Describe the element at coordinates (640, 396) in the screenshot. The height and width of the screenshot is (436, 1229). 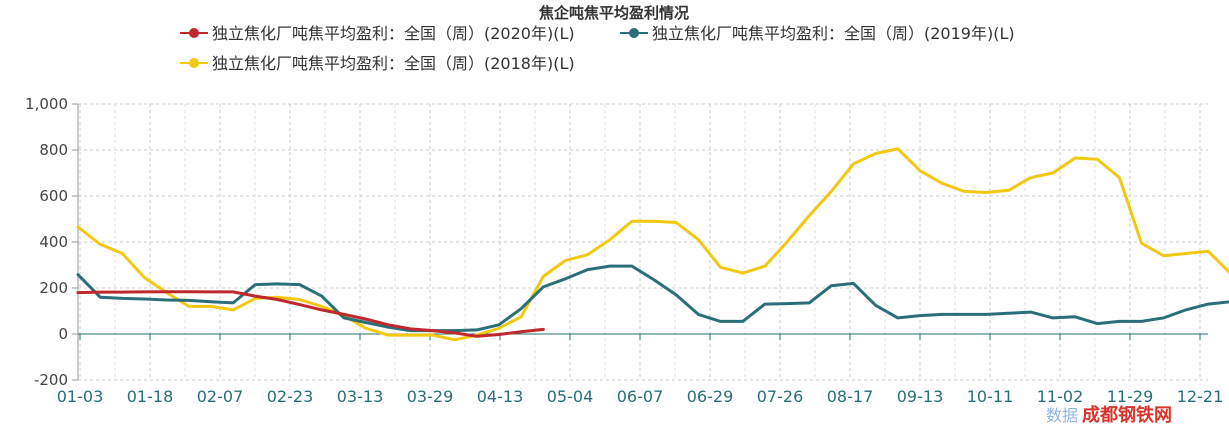
I see `x-tick-label: 06-07` at that location.